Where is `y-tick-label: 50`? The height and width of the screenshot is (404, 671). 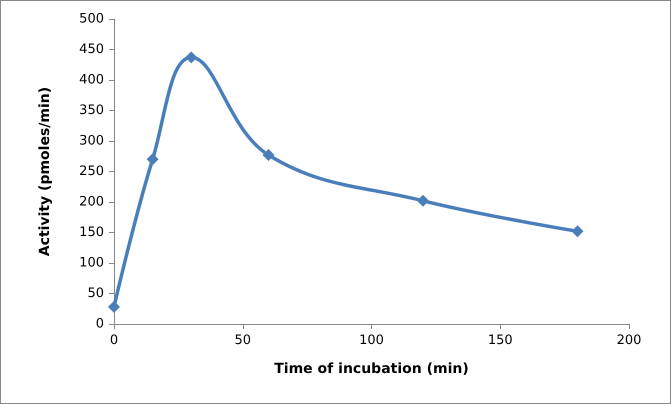 y-tick-label: 50 is located at coordinates (95, 293).